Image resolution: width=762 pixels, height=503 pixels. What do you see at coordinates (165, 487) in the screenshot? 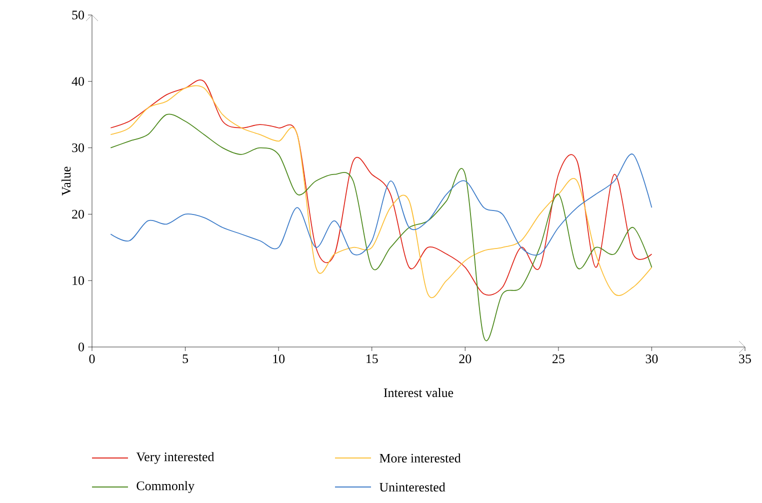
I see `legend-label: Commonly` at bounding box center [165, 487].